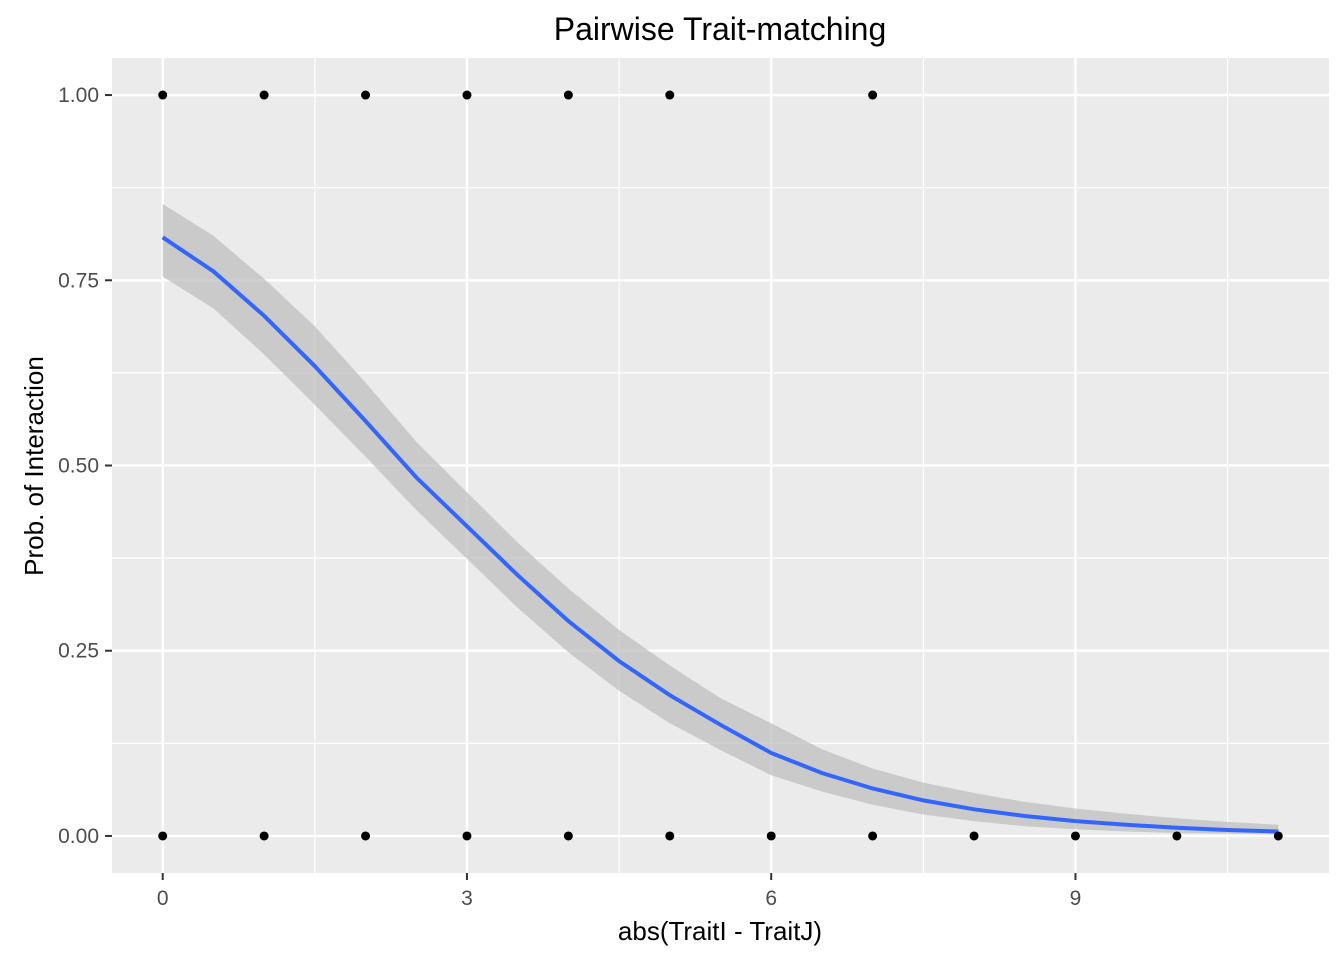 This screenshot has width=1344, height=960. I want to click on x-axis-ticks: 0 3 6 9, so click(619, 891).